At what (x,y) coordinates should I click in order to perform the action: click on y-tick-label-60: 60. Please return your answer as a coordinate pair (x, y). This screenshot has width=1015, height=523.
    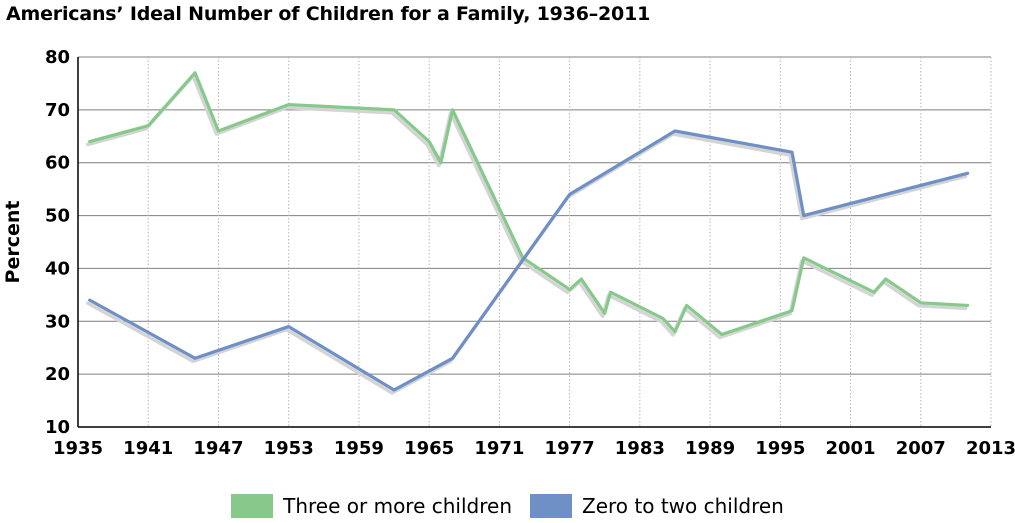
    Looking at the image, I should click on (57, 163).